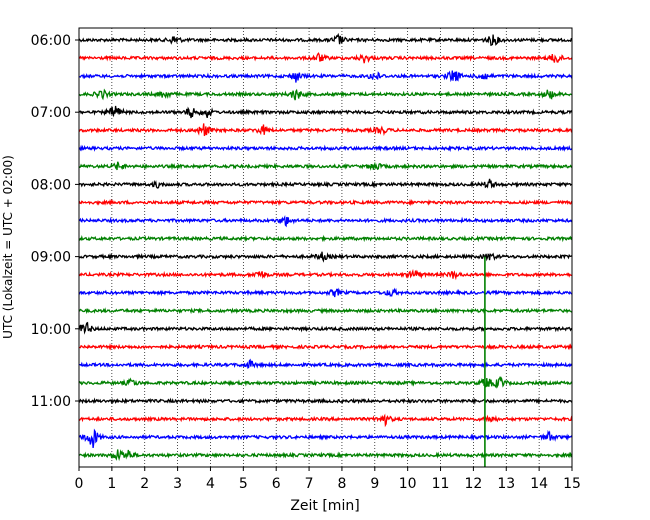 This screenshot has width=650, height=520. I want to click on y-tick-label: 11:00, so click(51, 402).